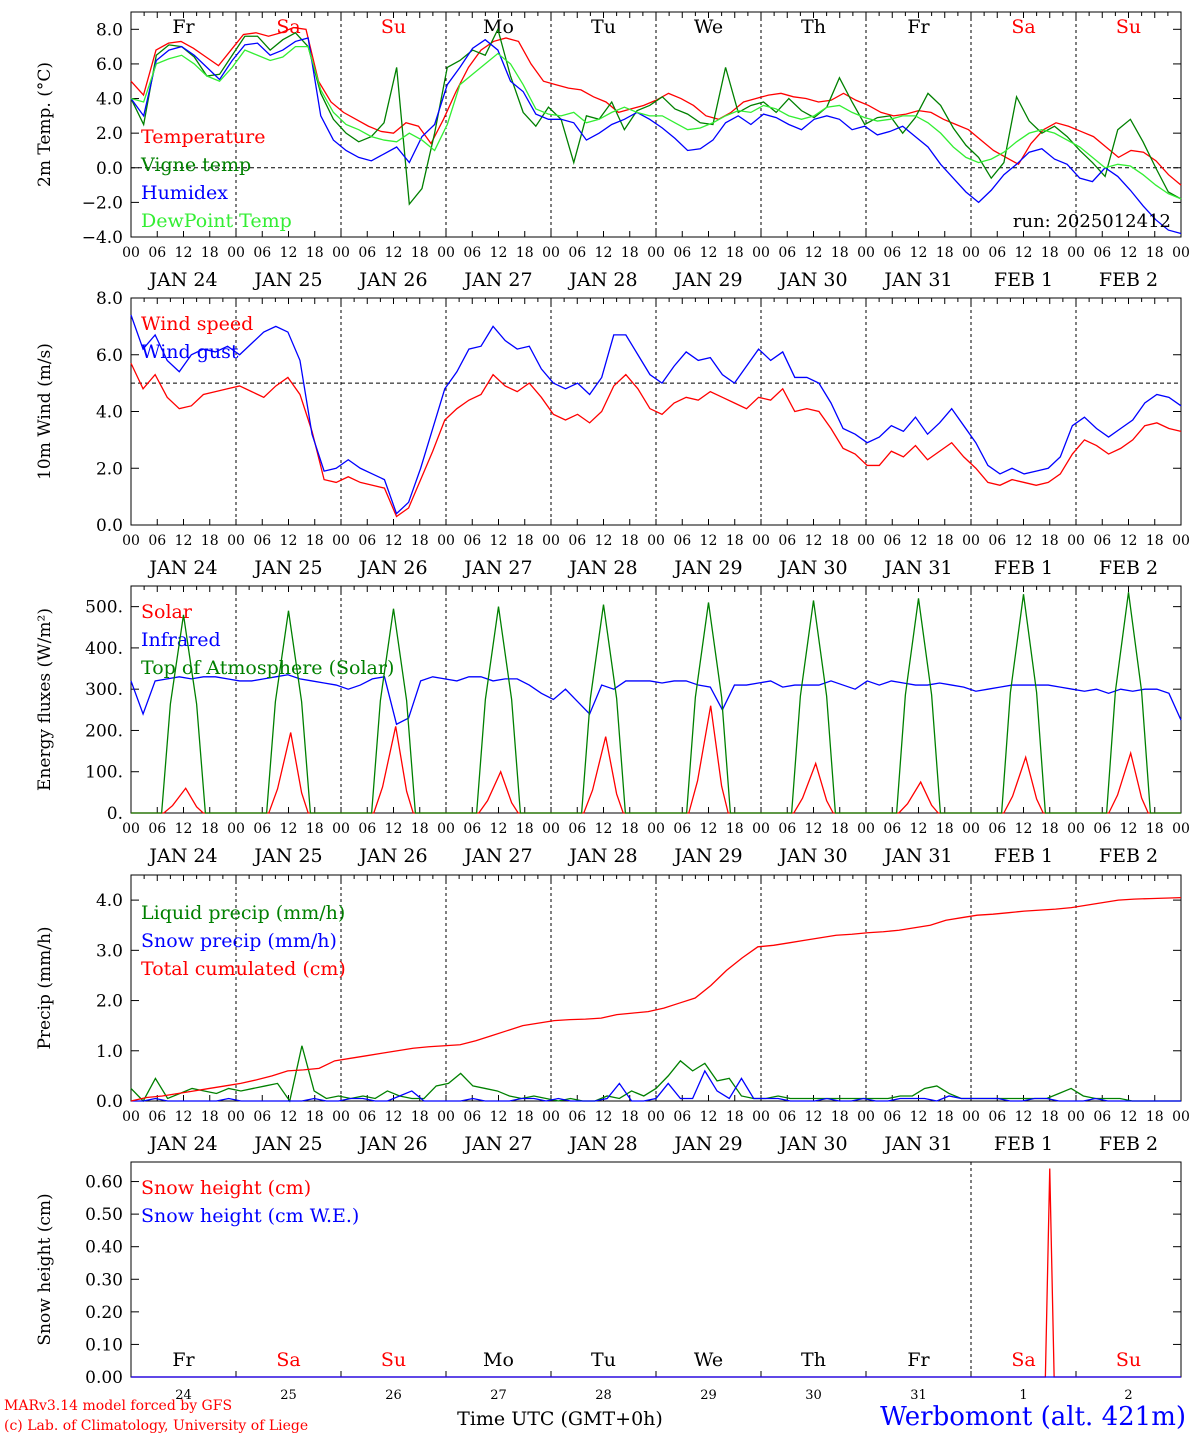  Describe the element at coordinates (243, 913) in the screenshot. I see `legend-entry: Liquid precip (mm/h)` at that location.